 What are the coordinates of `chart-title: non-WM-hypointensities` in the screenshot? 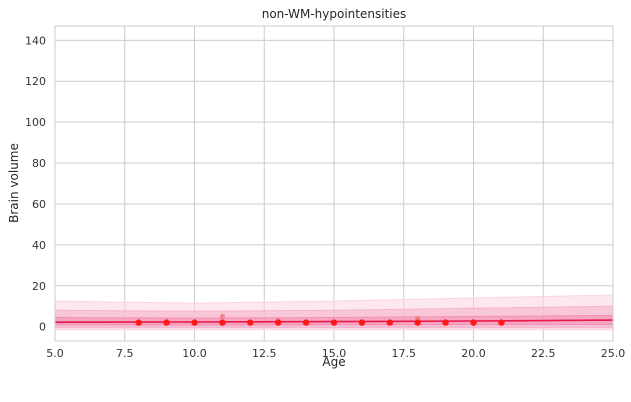 It's located at (334, 14).